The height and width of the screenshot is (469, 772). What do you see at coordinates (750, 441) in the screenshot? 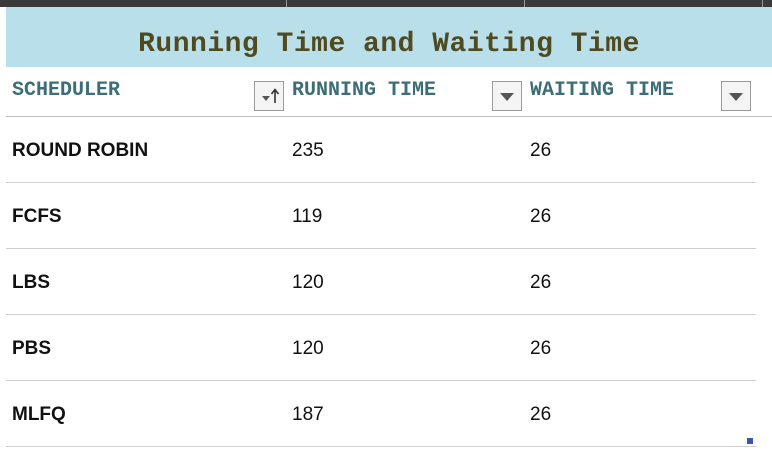
I see `table-resize-handle` at bounding box center [750, 441].